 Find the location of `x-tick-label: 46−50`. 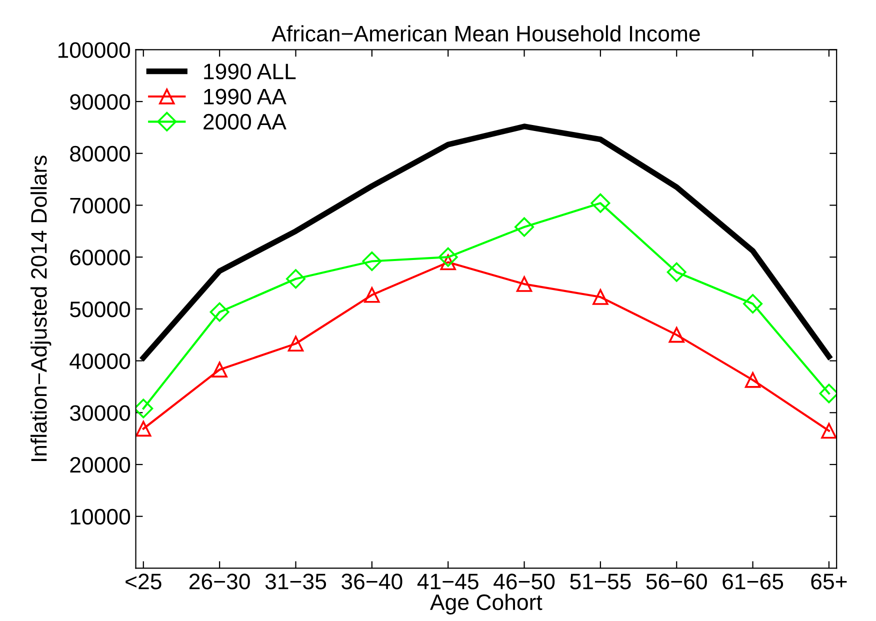

x-tick-label: 46−50 is located at coordinates (524, 582).